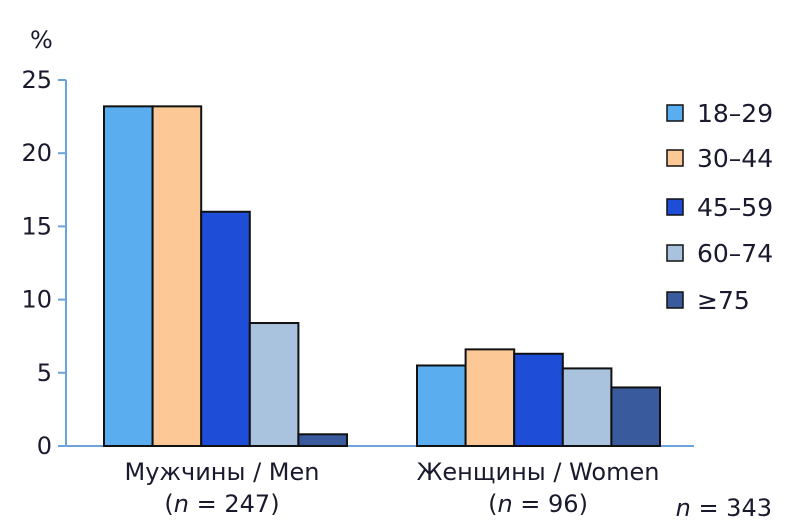 The image size is (810, 532). Describe the element at coordinates (735, 113) in the screenshot. I see `legend-label: 18–29` at that location.